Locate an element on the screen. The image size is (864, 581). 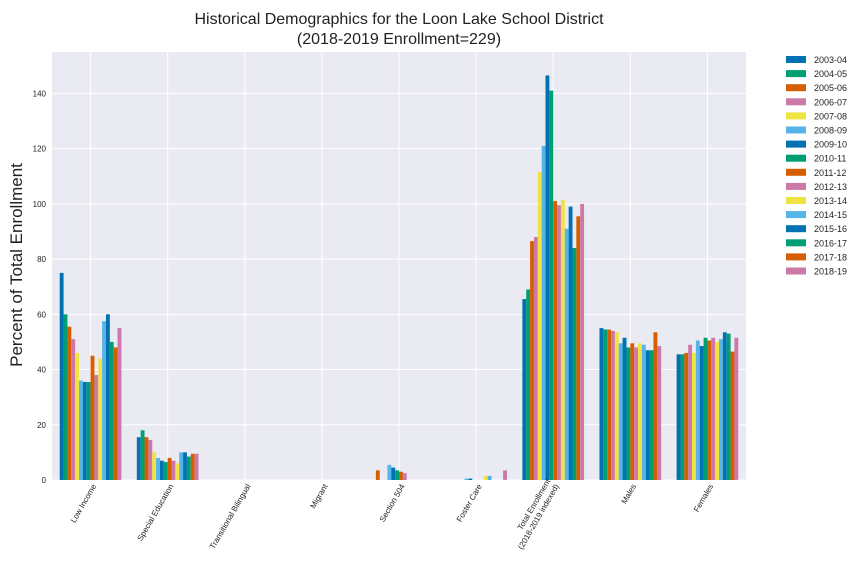
x-tick-label-line: Migrant is located at coordinates (319, 496).